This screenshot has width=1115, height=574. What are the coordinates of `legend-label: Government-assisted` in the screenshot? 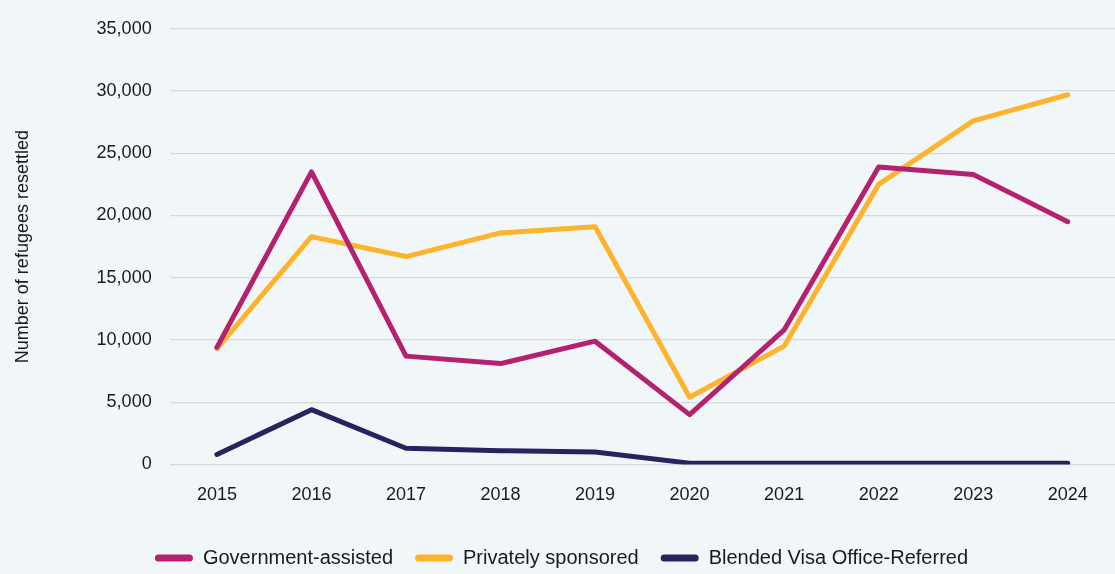 It's located at (298, 556).